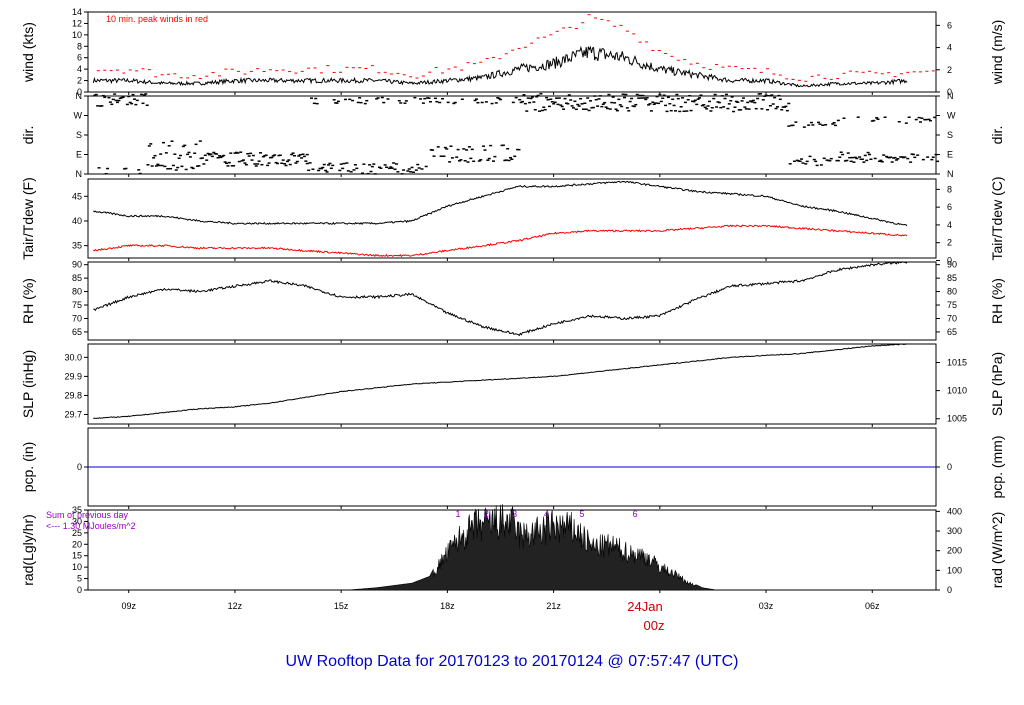 The width and height of the screenshot is (1024, 705). What do you see at coordinates (957, 419) in the screenshot?
I see `slp-tick-label-right: 1005` at bounding box center [957, 419].